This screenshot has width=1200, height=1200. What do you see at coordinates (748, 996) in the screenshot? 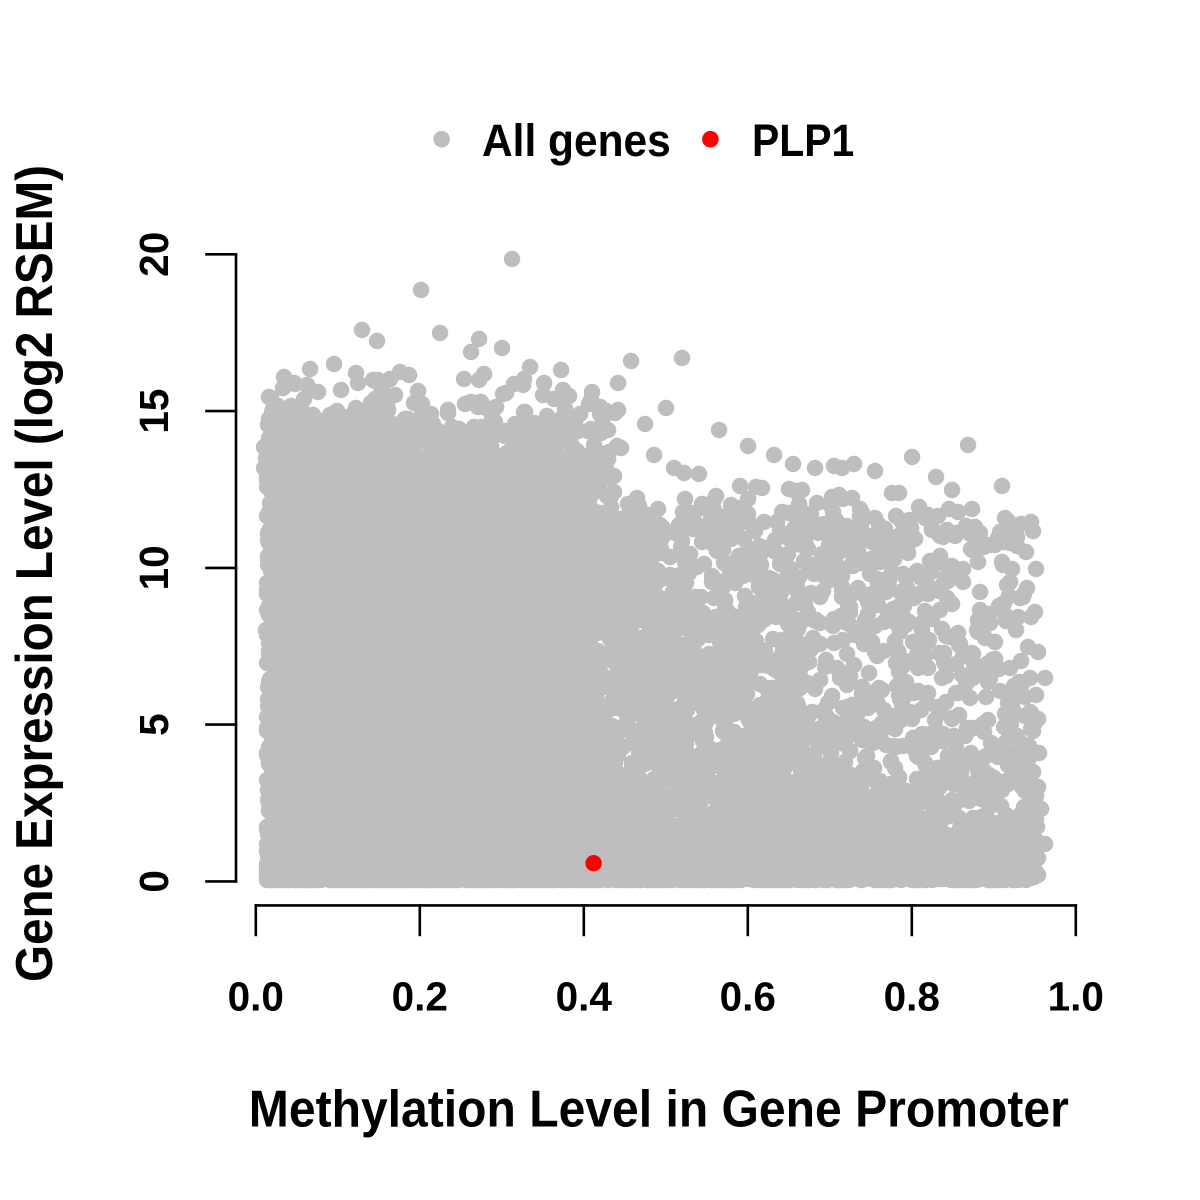
I see `svg-text: 0.6` at bounding box center [748, 996].